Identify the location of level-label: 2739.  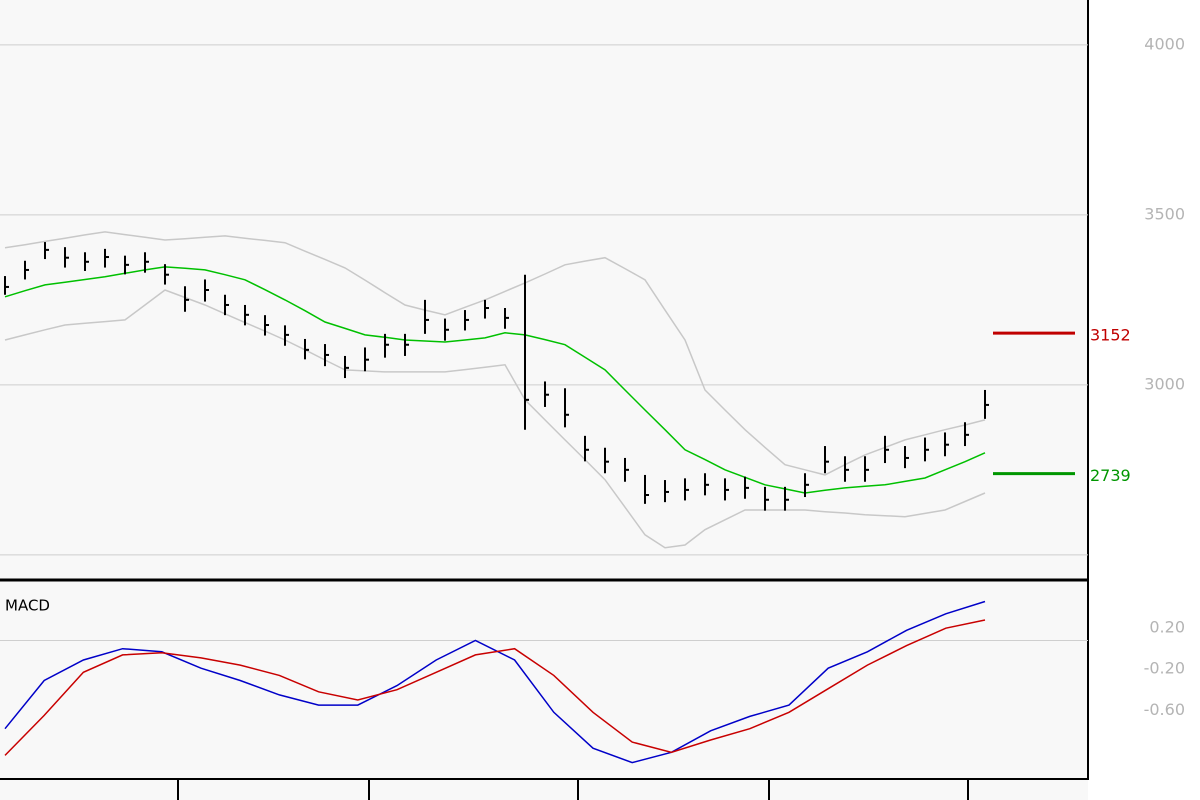
(1110, 475).